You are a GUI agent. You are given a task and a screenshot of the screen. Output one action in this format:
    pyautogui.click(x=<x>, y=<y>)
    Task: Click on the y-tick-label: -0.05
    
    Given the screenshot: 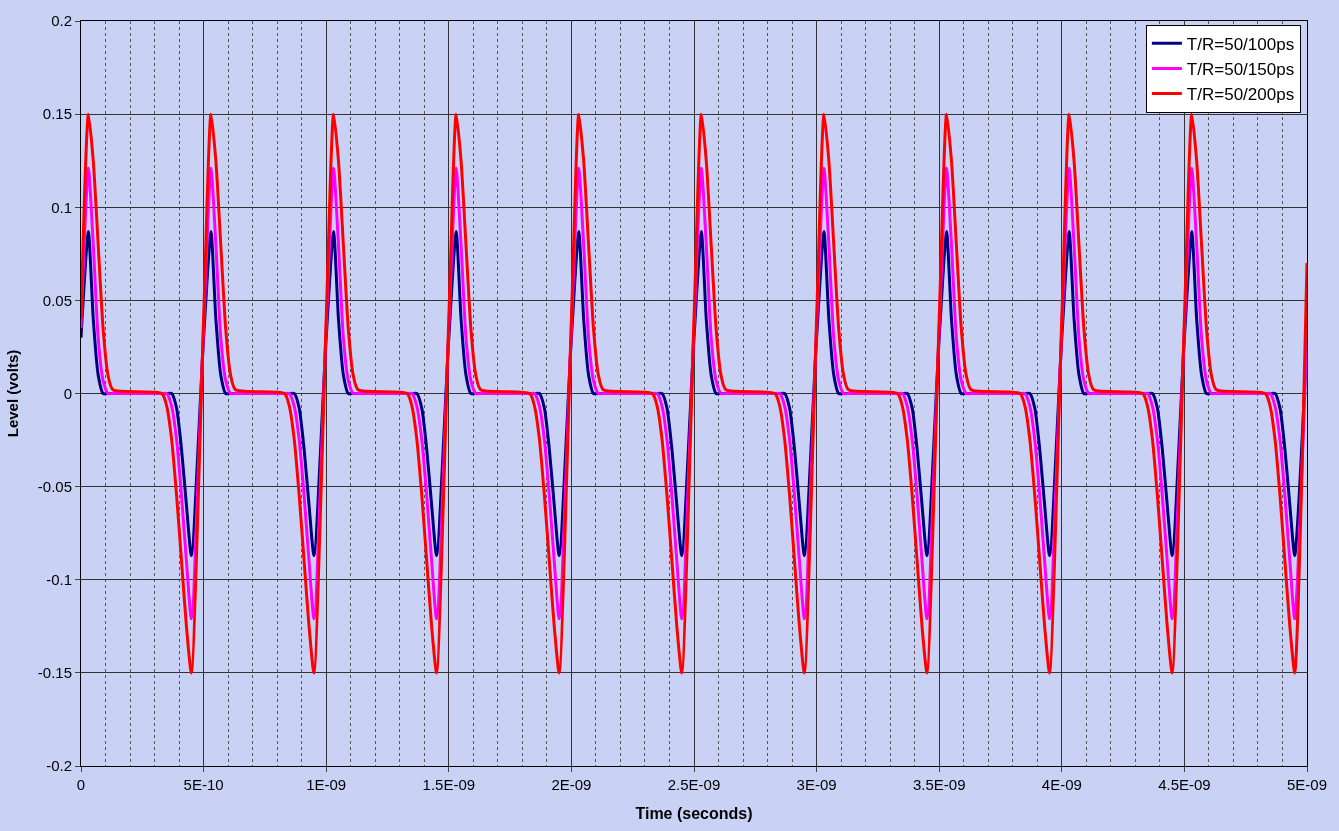 What is the action you would take?
    pyautogui.click(x=54, y=486)
    